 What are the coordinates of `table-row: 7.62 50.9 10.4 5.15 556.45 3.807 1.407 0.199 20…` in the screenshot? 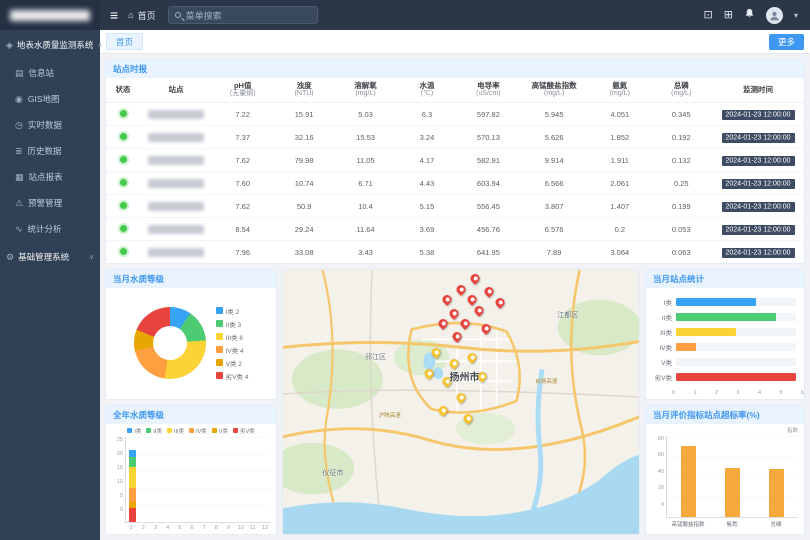 It's located at (455, 206).